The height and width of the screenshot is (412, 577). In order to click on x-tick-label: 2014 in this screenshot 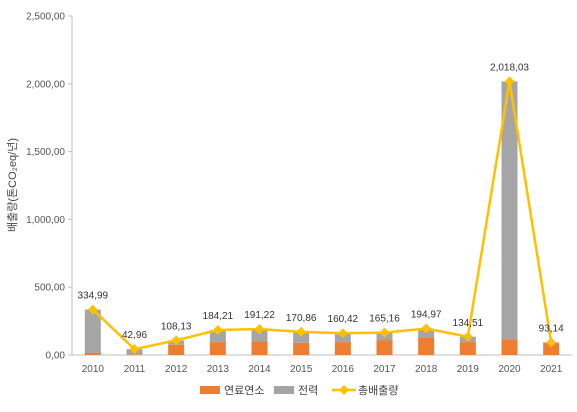, I will do `click(259, 369)`.